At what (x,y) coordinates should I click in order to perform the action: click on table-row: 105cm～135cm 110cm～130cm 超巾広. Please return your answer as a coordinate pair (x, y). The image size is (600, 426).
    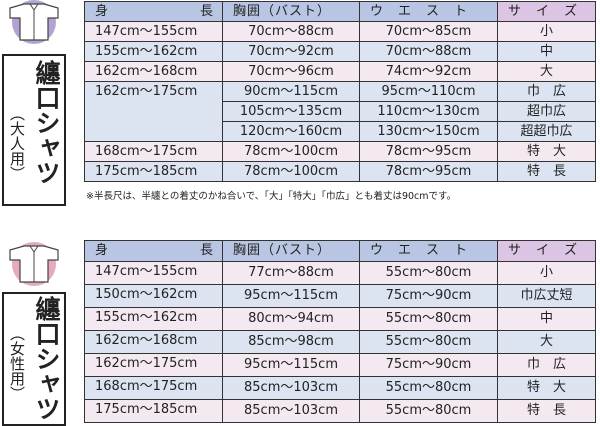
    Looking at the image, I should click on (340, 111).